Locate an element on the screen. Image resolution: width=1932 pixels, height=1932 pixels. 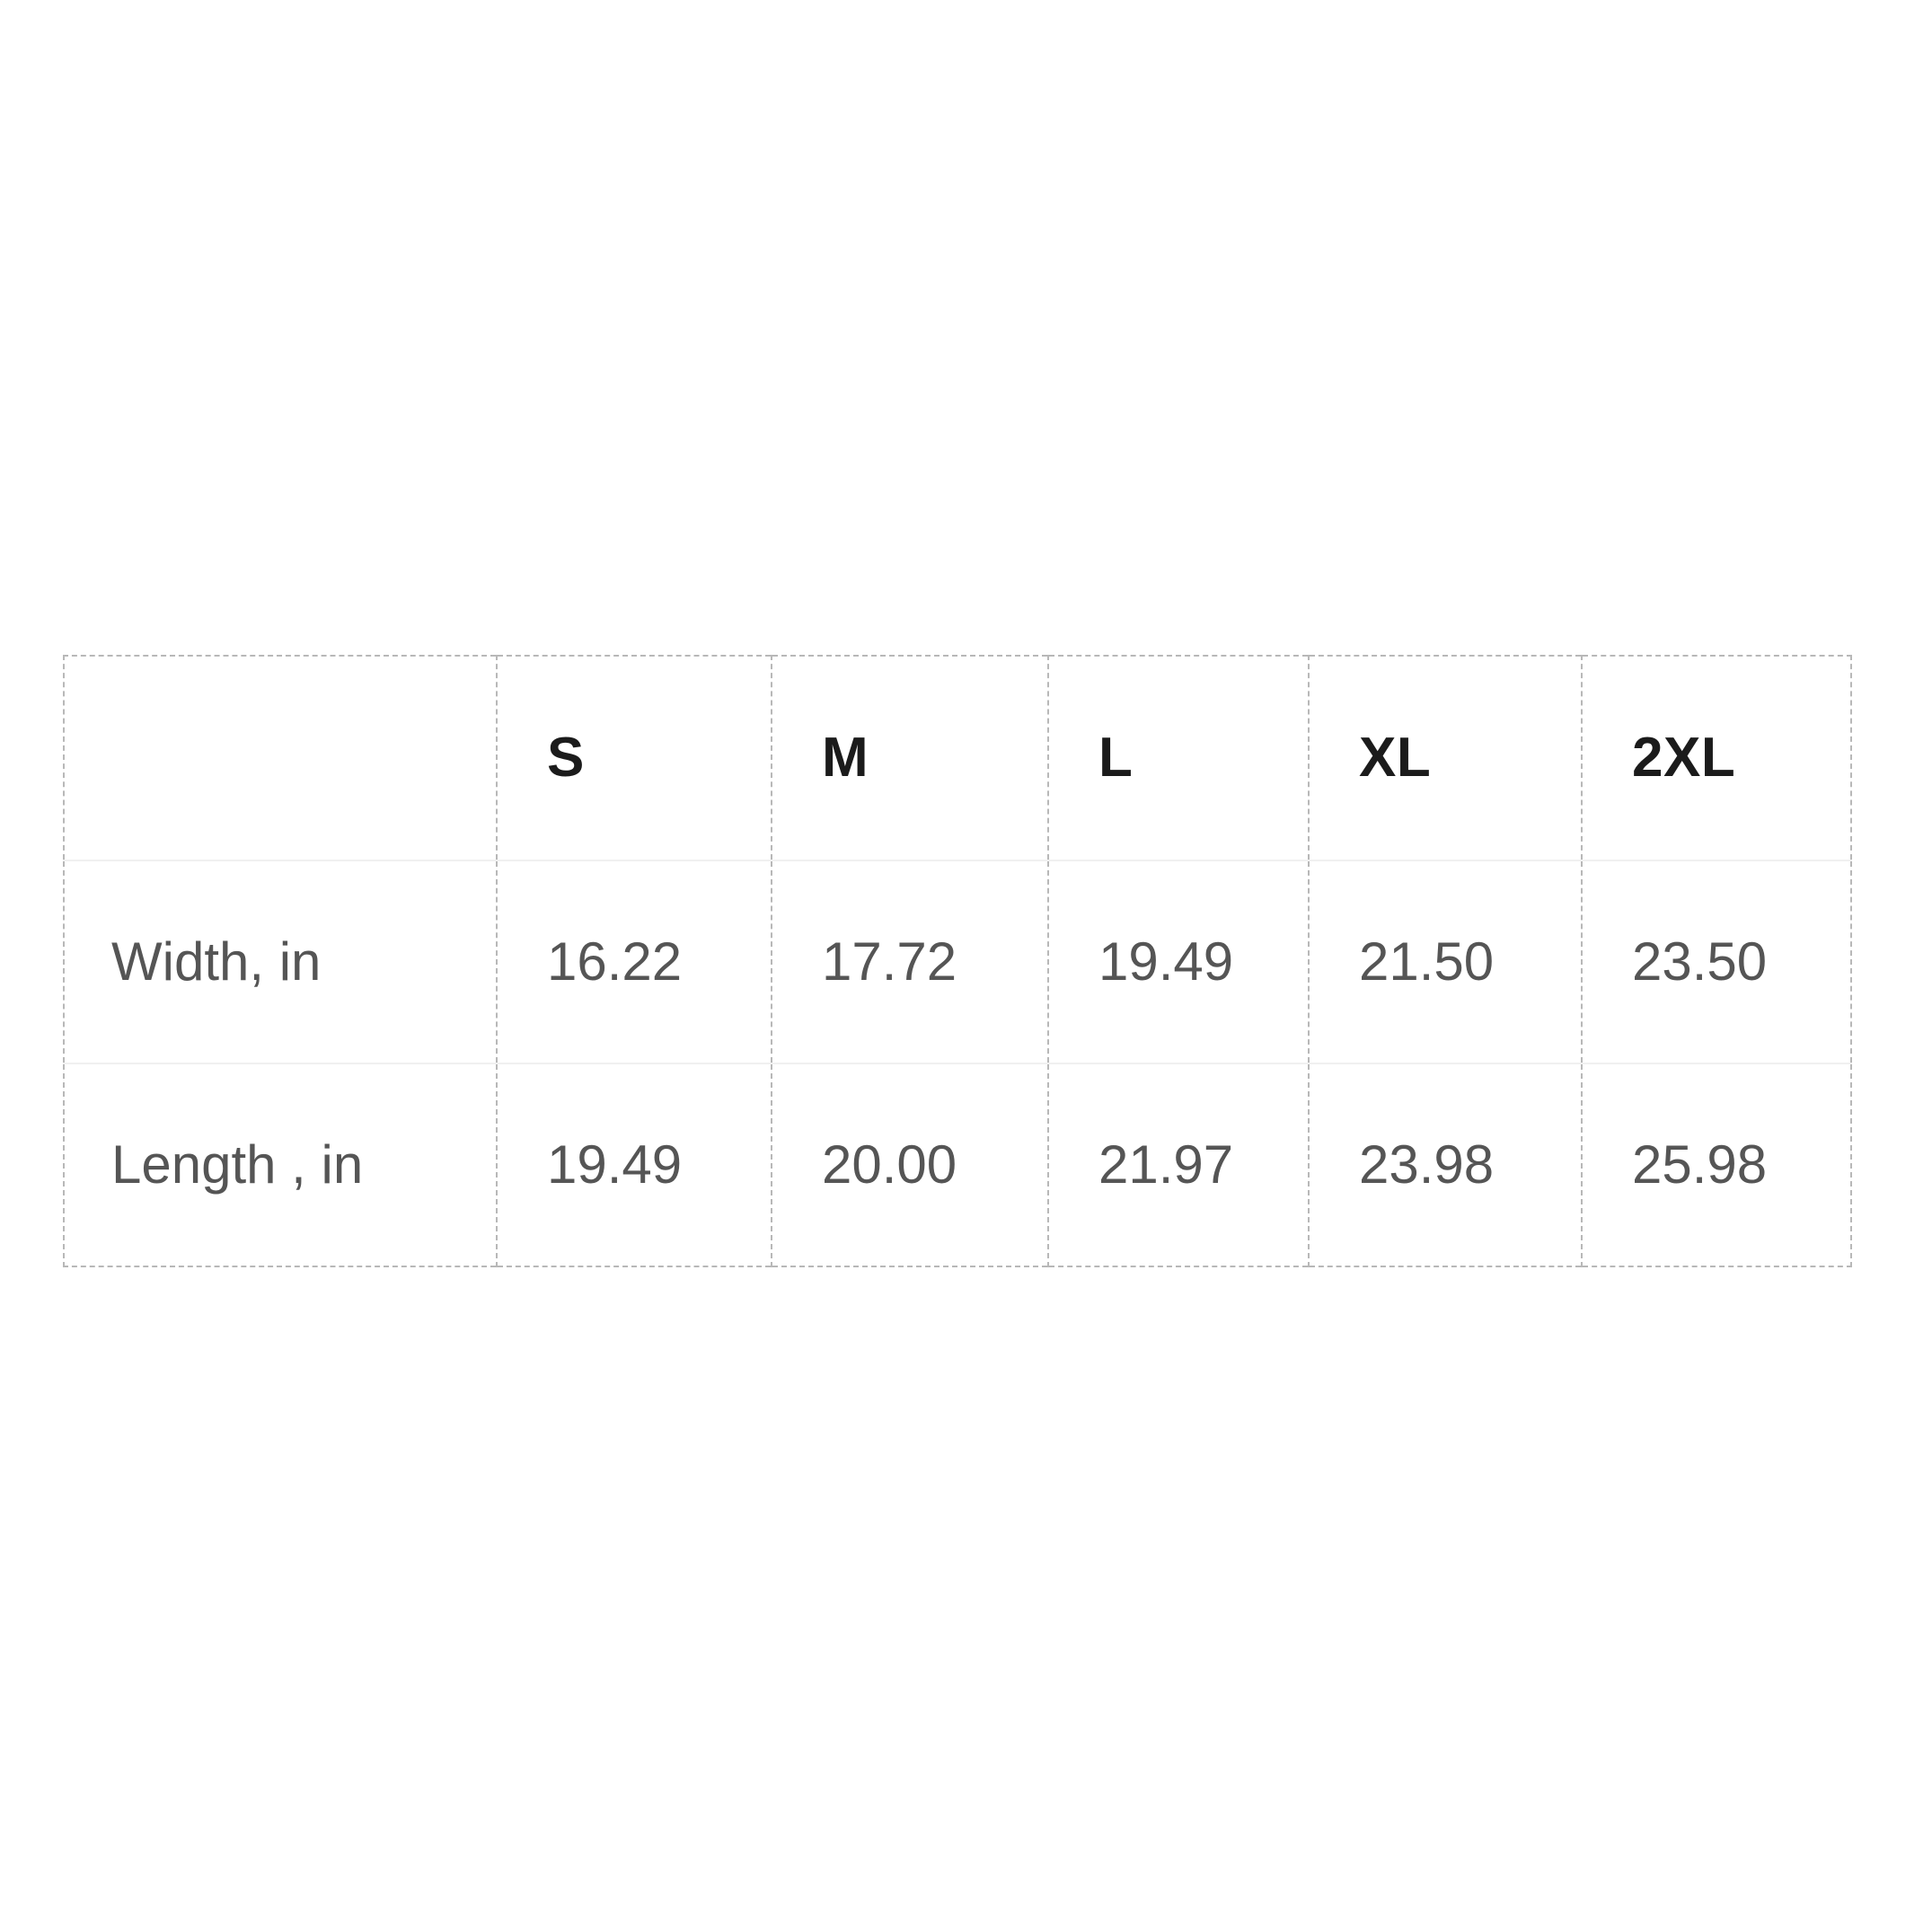
corner-header-cell is located at coordinates (280, 758).